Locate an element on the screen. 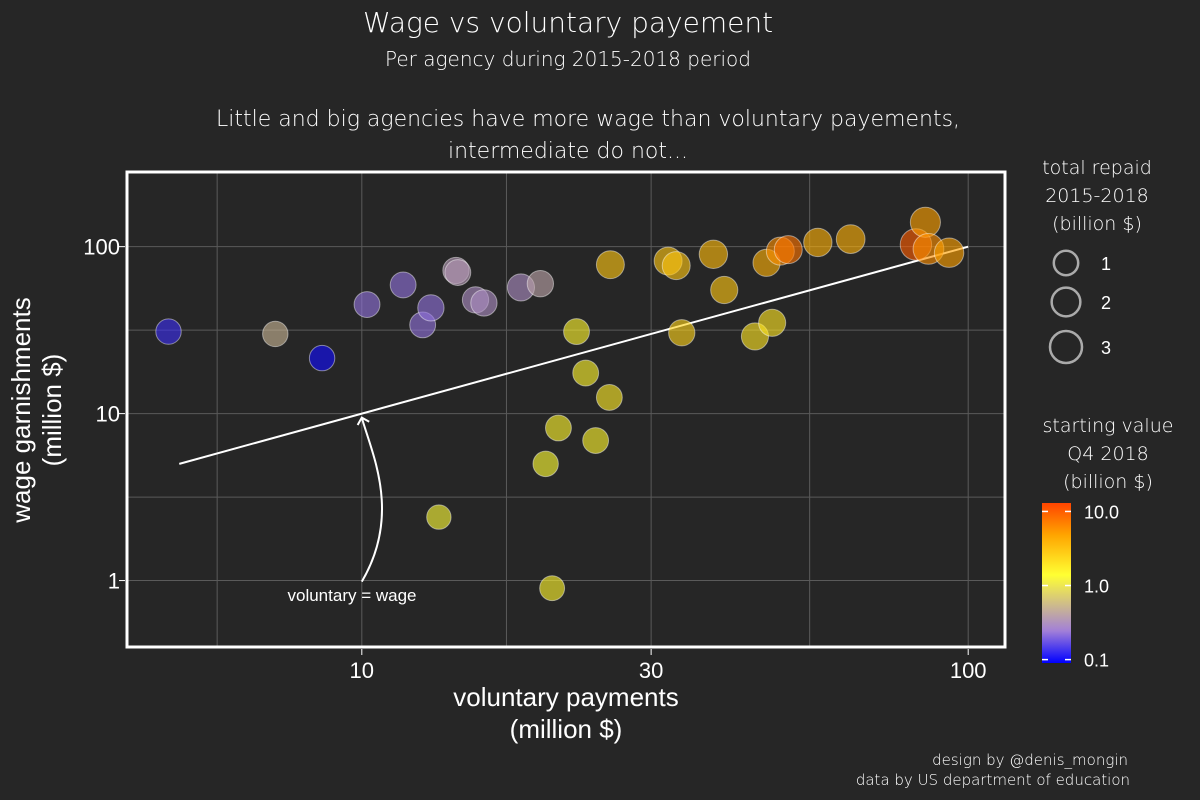  size-legend: total repaid 2015-2018 (billion $) 1 2 3 is located at coordinates (1097, 261).